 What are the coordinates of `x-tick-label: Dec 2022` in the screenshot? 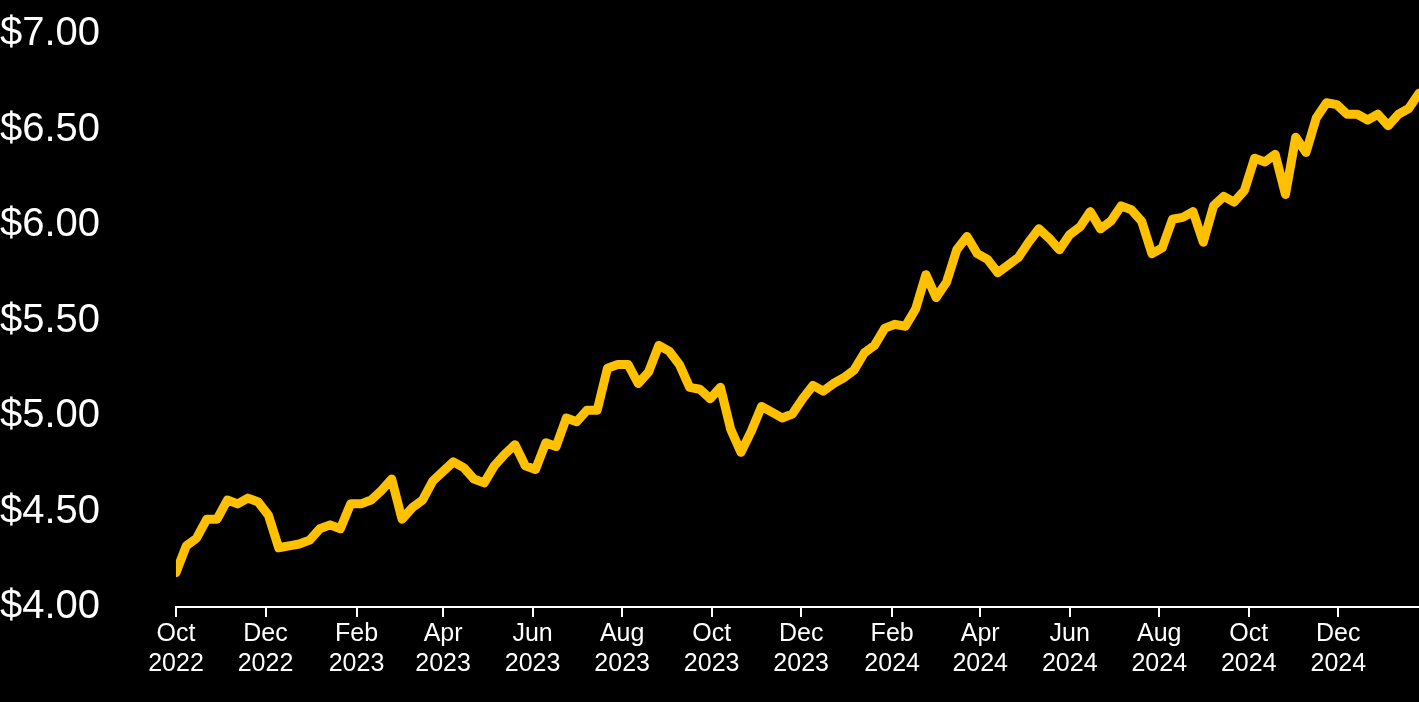 It's located at (265, 646).